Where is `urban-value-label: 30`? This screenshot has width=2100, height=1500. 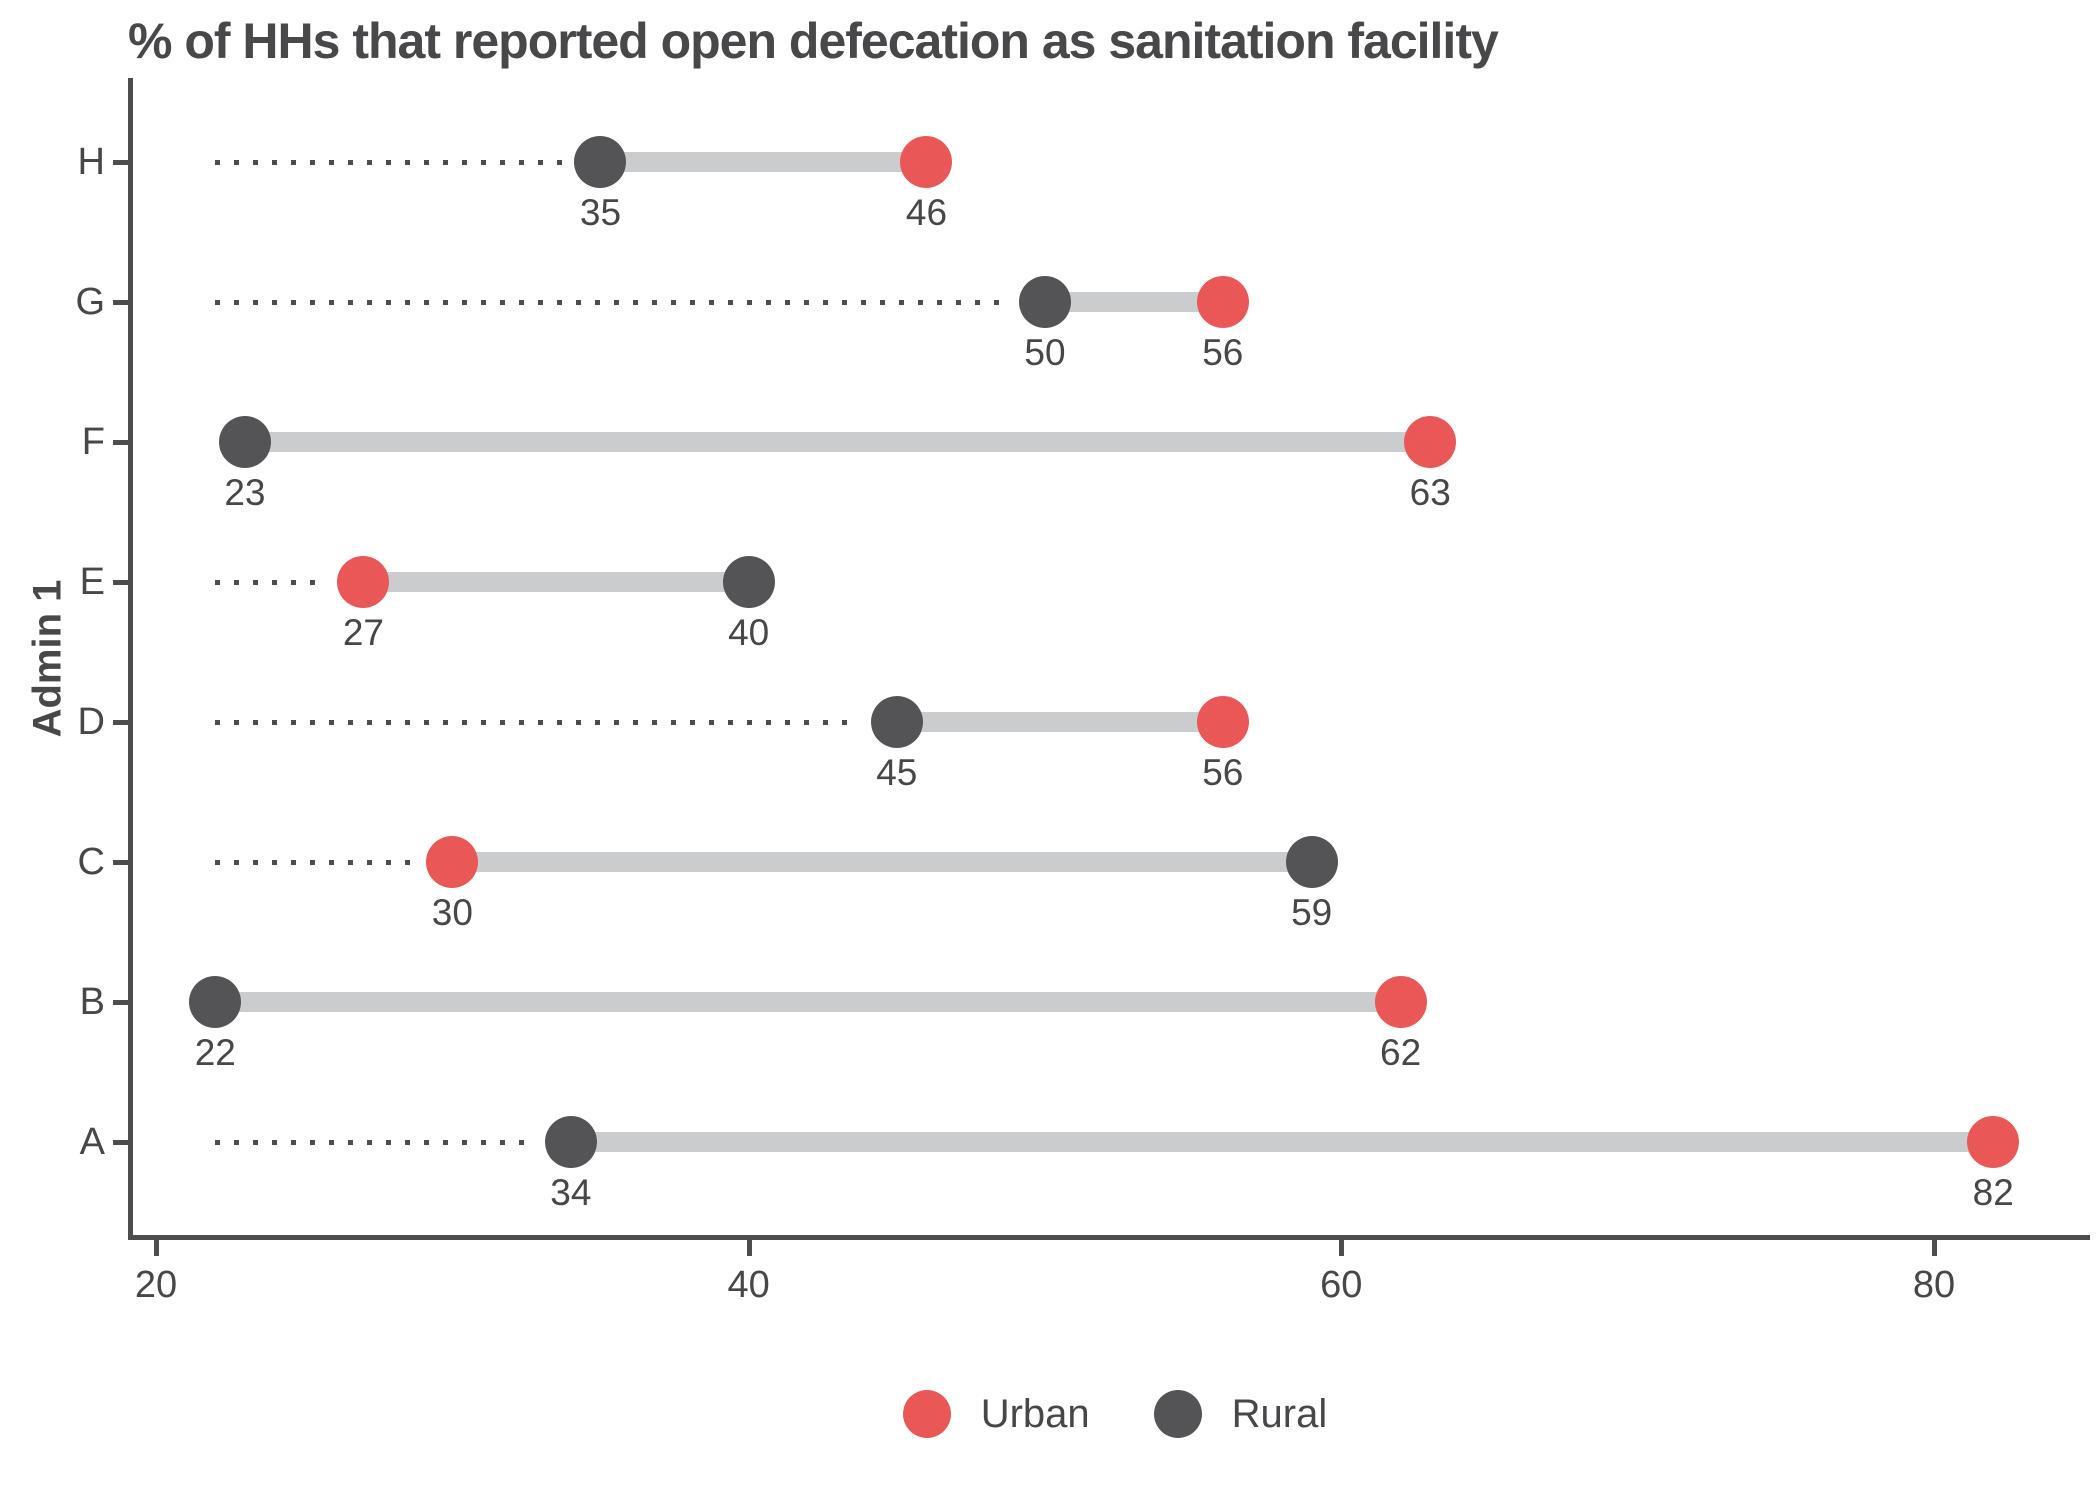 urban-value-label: 30 is located at coordinates (452, 912).